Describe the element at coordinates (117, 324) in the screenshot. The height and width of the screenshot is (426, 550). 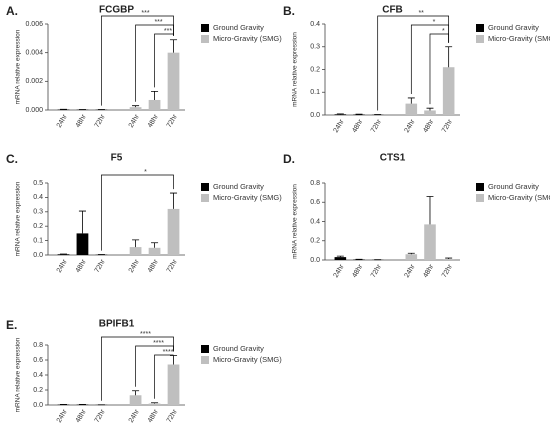
I see `chart-title: BPIFB1` at that location.